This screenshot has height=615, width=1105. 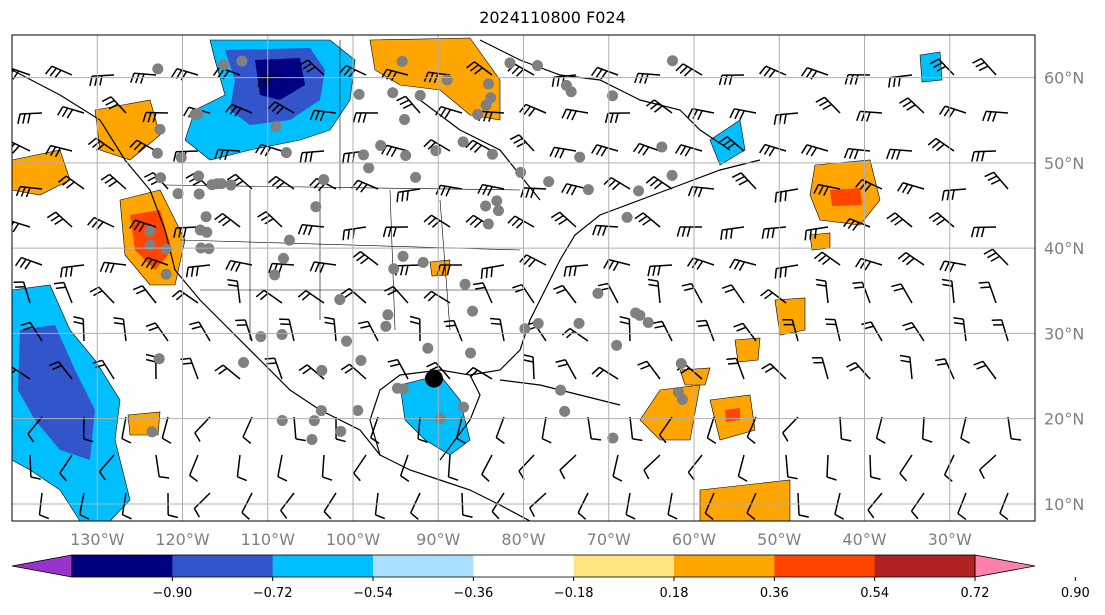 I want to click on latitude-labels: 10°N 20°N 30°N 40°N 50°N 60°N, so click(x=1064, y=291).